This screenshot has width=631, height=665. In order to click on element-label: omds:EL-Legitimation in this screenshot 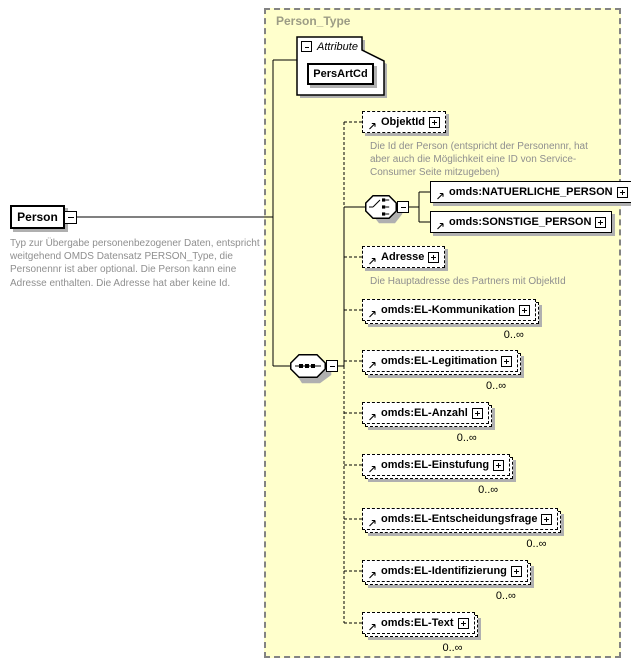, I will do `click(439, 361)`.